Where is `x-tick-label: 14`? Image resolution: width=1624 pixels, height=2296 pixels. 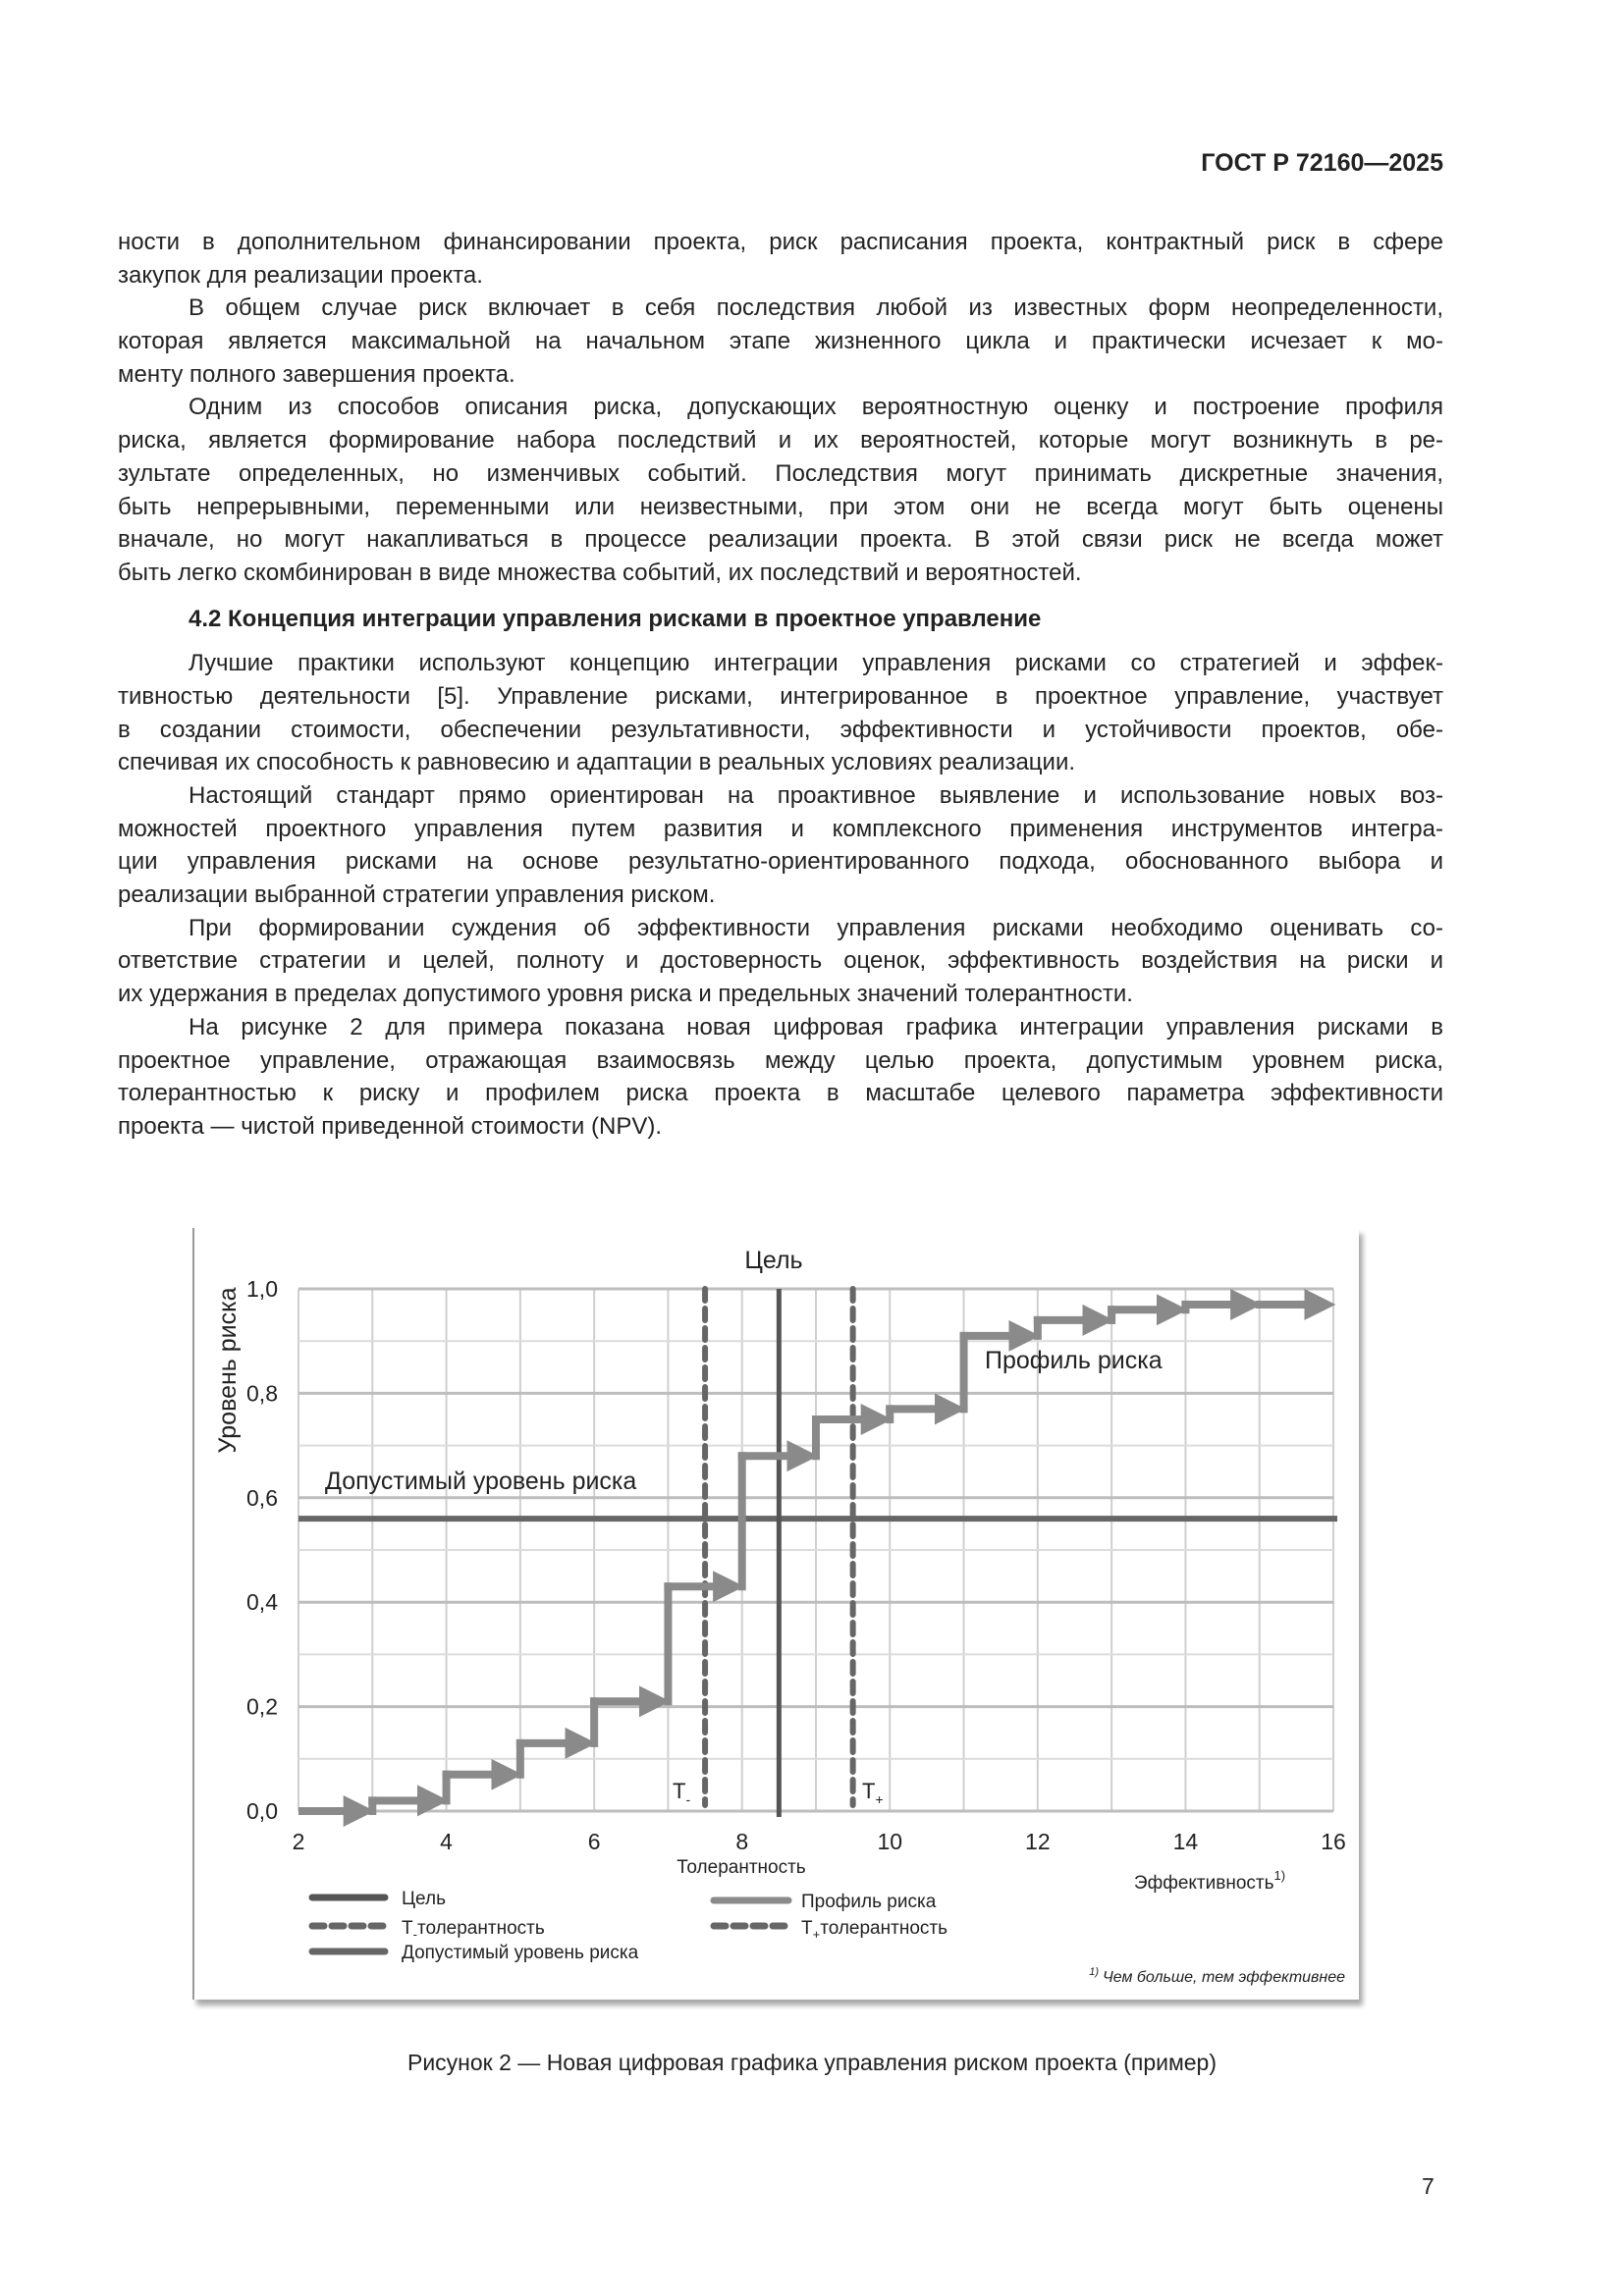
x-tick-label: 14 is located at coordinates (1186, 1842).